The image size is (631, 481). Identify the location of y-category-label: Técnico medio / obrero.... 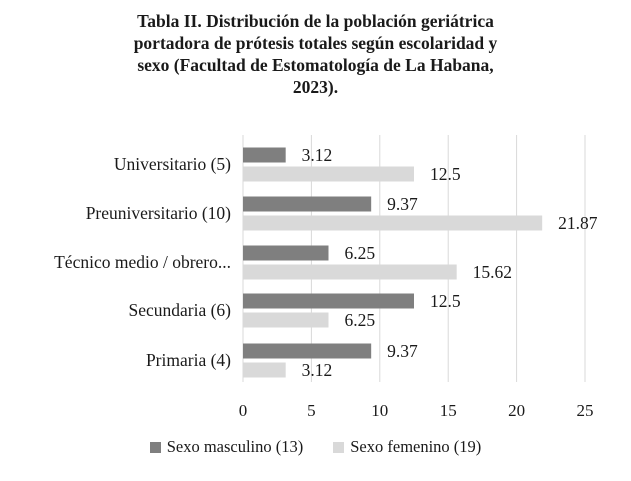
(142, 262).